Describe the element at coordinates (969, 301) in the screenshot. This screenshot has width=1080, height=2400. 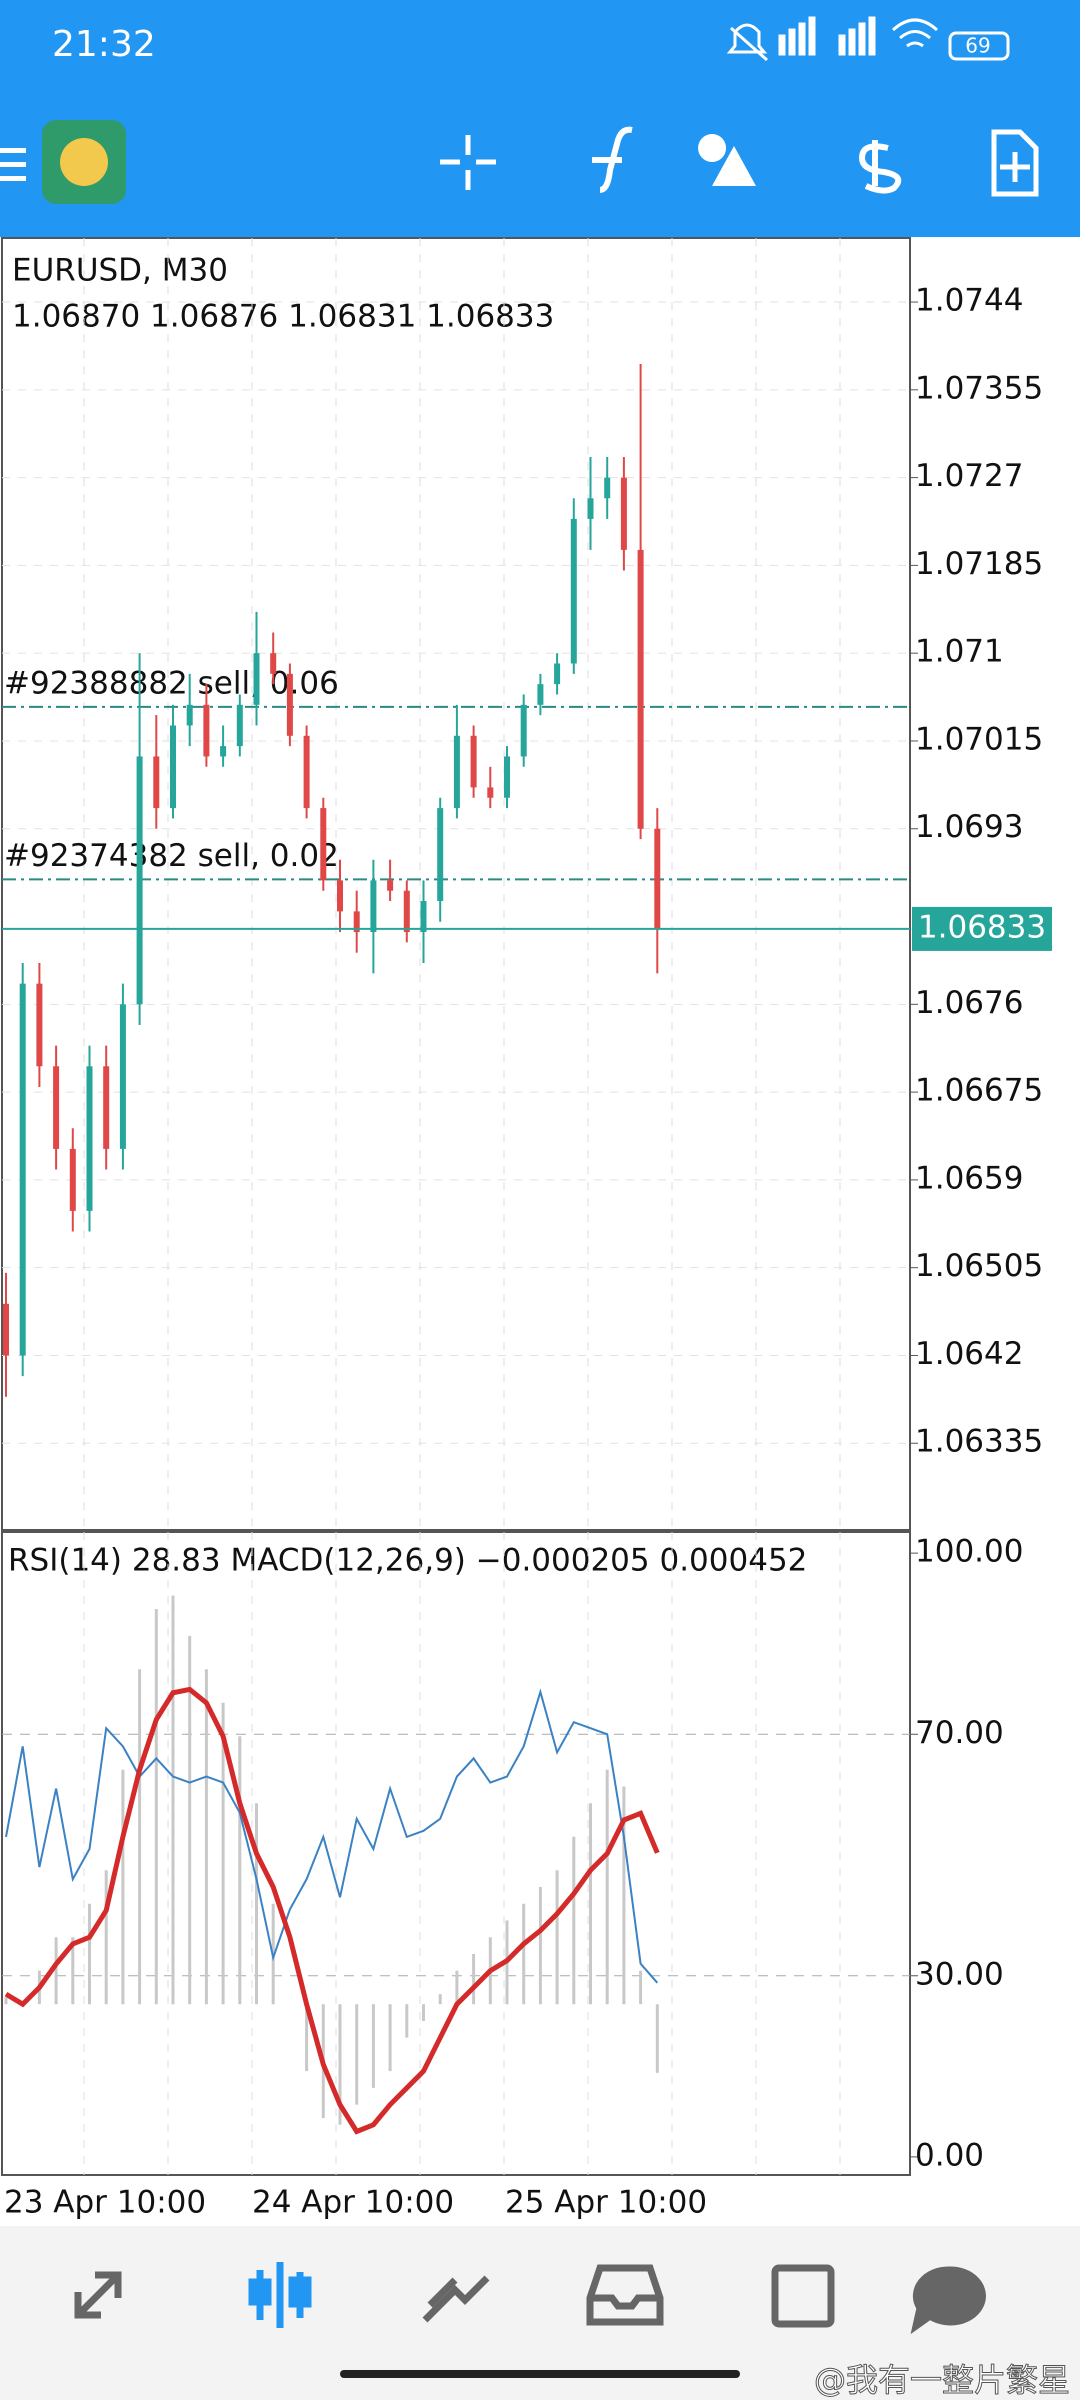
I see `y-tick-label: 1.0744` at that location.